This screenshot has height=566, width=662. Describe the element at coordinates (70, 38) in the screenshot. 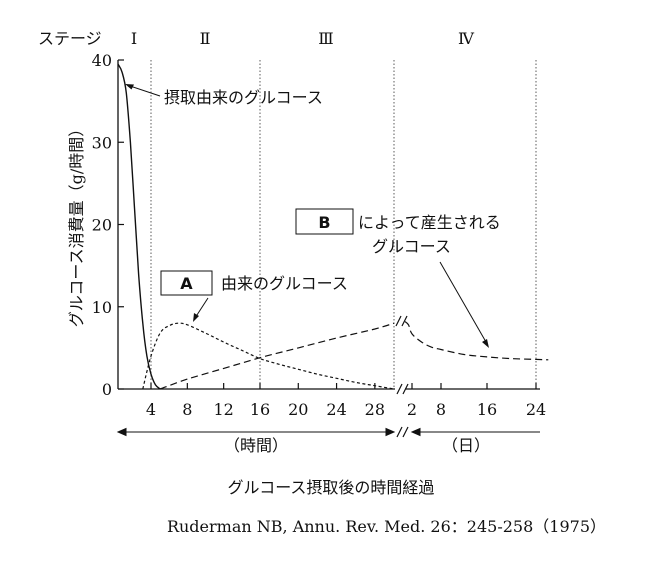

I see `stage-label: ステージ` at that location.